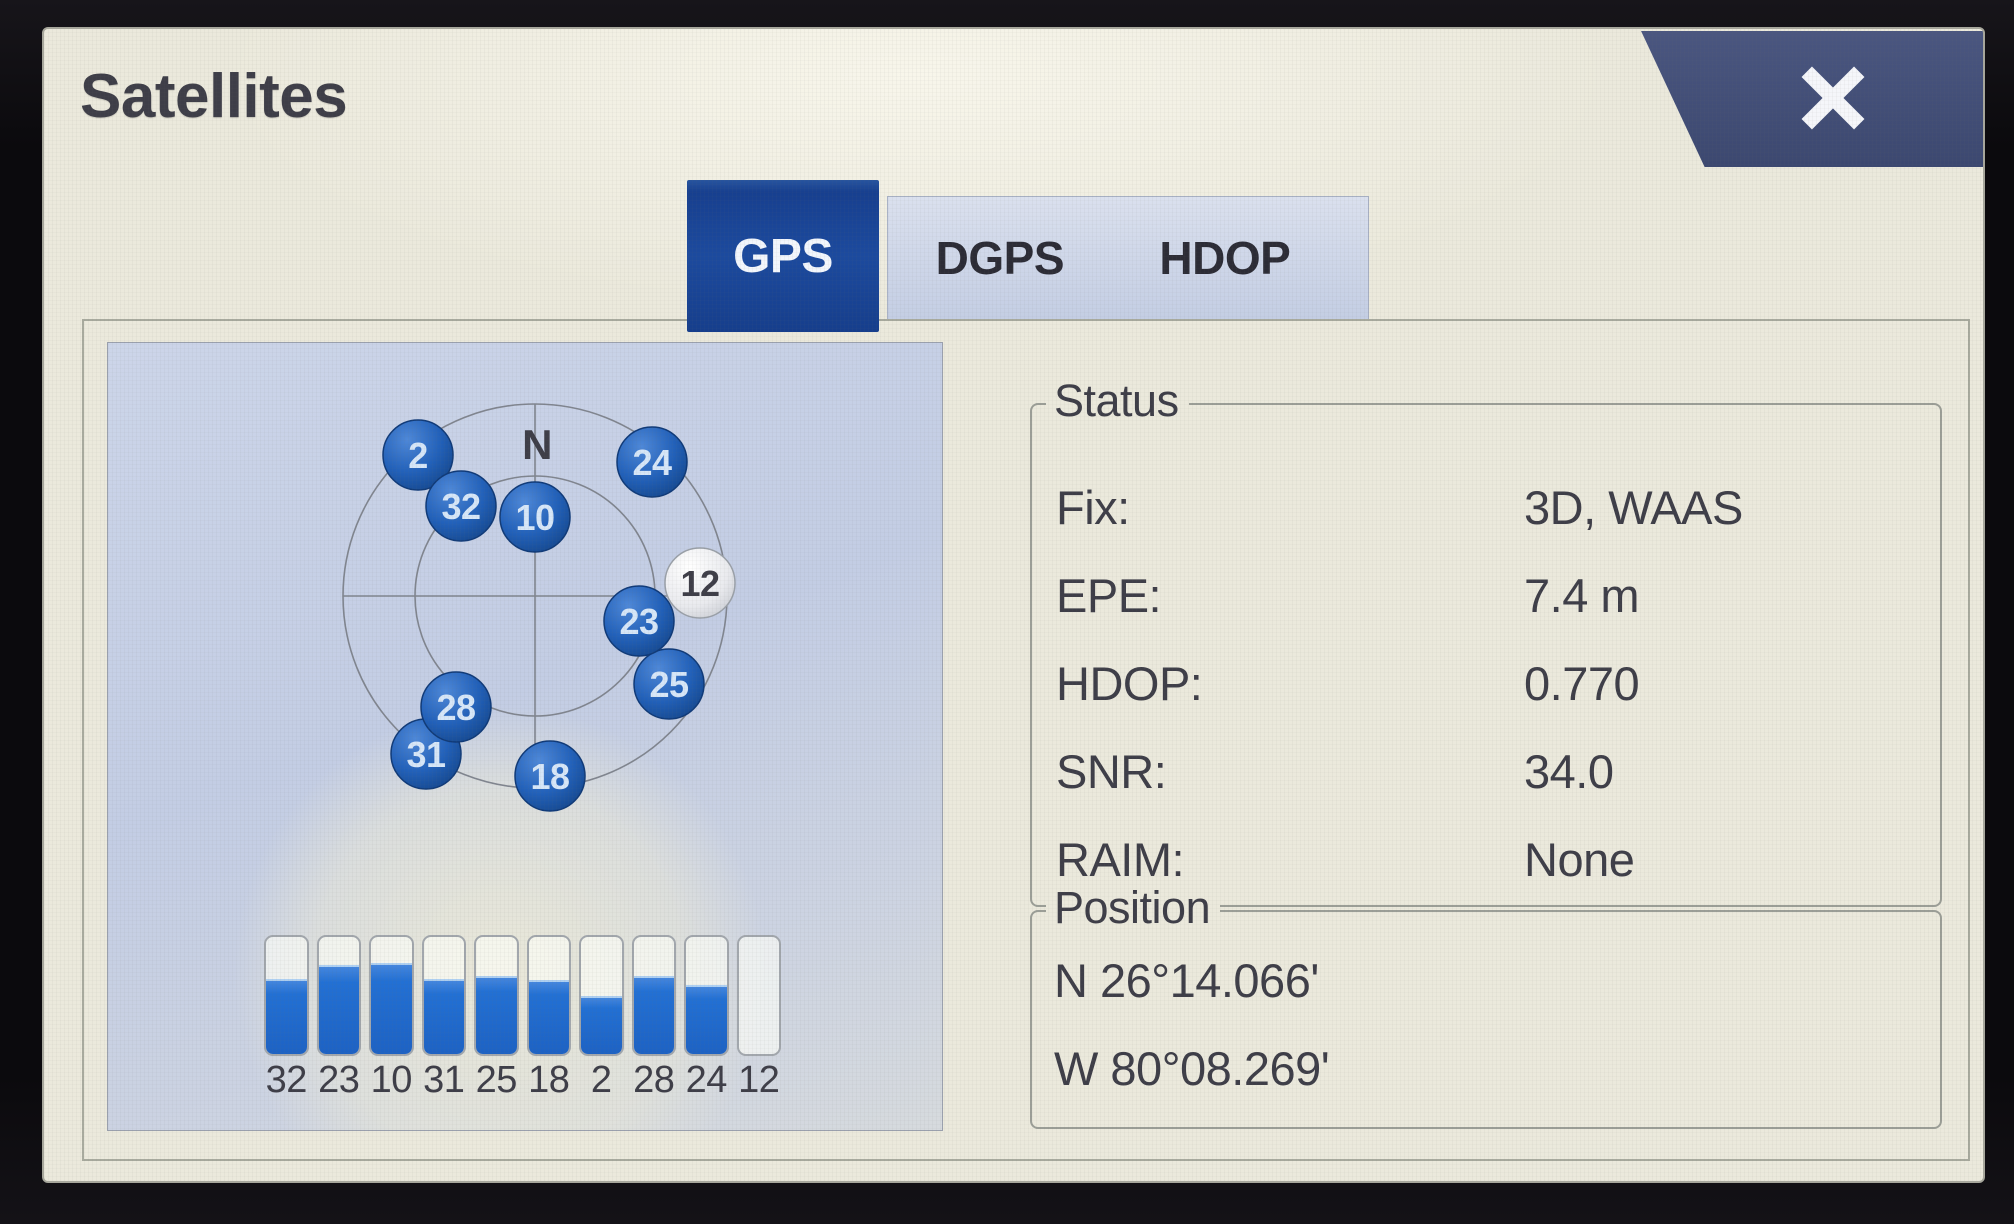 Image resolution: width=2014 pixels, height=1224 pixels. What do you see at coordinates (1120, 859) in the screenshot?
I see `raim-label: RAIM:` at bounding box center [1120, 859].